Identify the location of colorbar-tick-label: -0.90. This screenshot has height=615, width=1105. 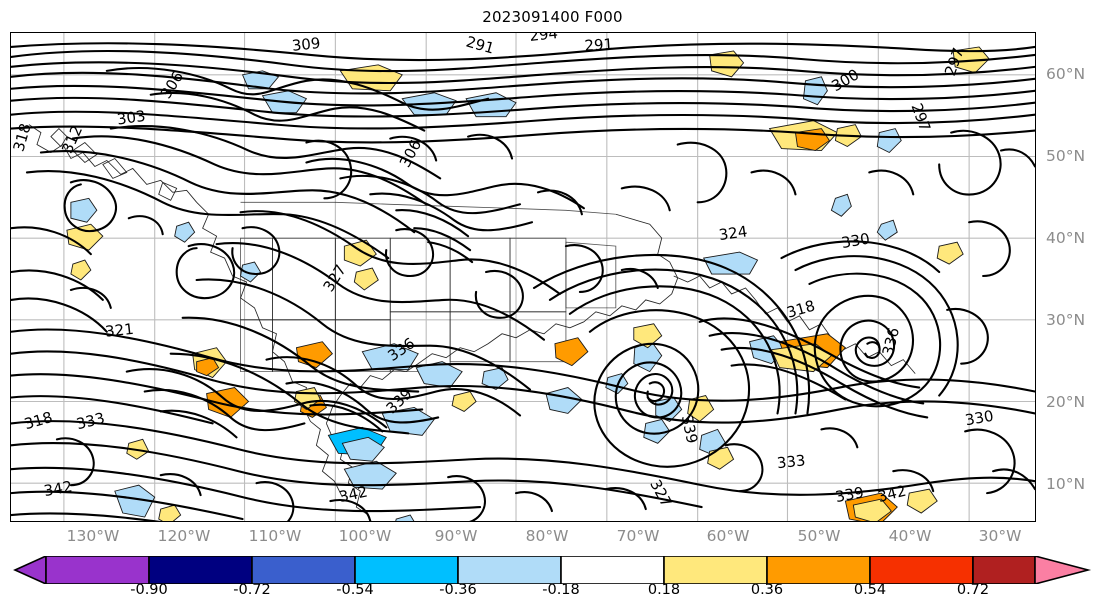
(149, 590).